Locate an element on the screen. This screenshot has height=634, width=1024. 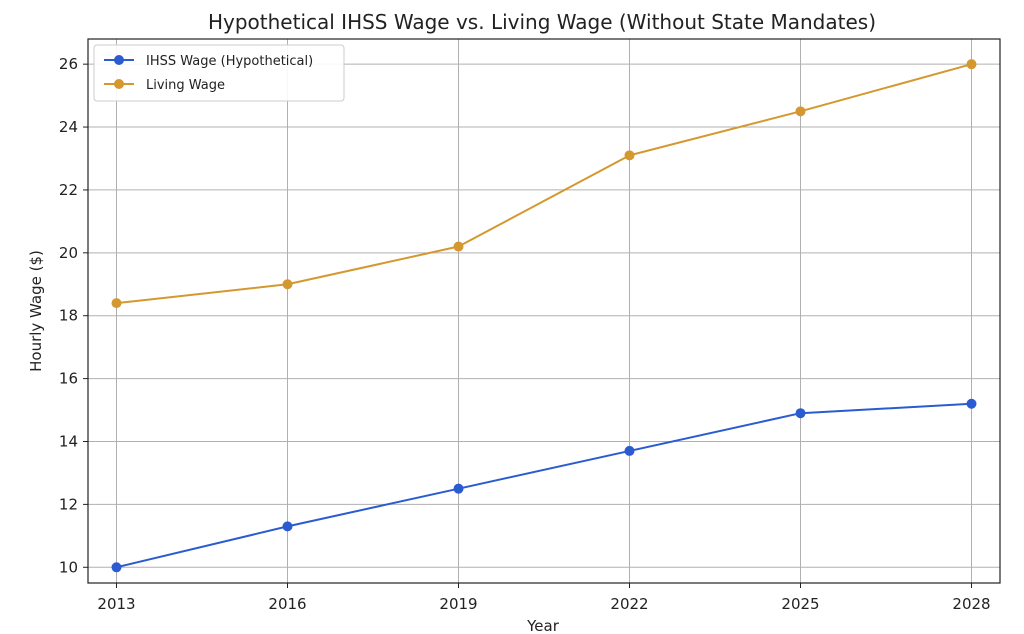
y-tick-label: 10 is located at coordinates (68, 567).